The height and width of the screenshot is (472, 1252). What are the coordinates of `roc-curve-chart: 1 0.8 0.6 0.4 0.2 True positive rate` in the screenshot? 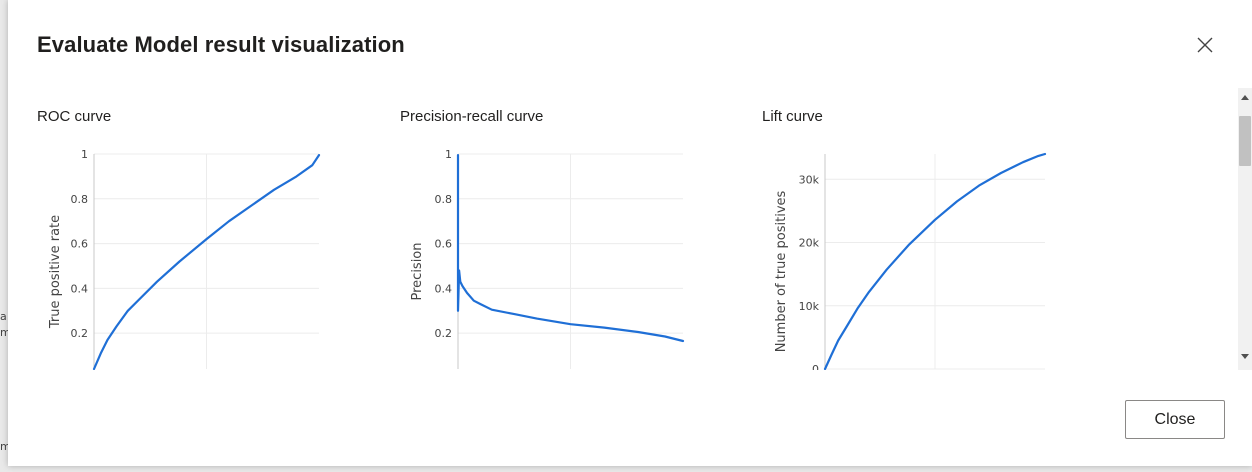 It's located at (184, 259).